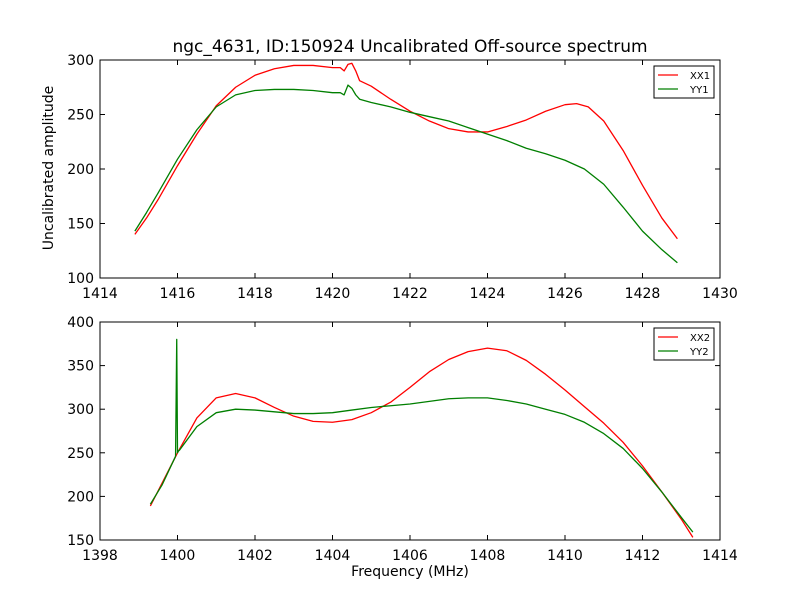  I want to click on legend-label-xx2: XX2, so click(700, 338).